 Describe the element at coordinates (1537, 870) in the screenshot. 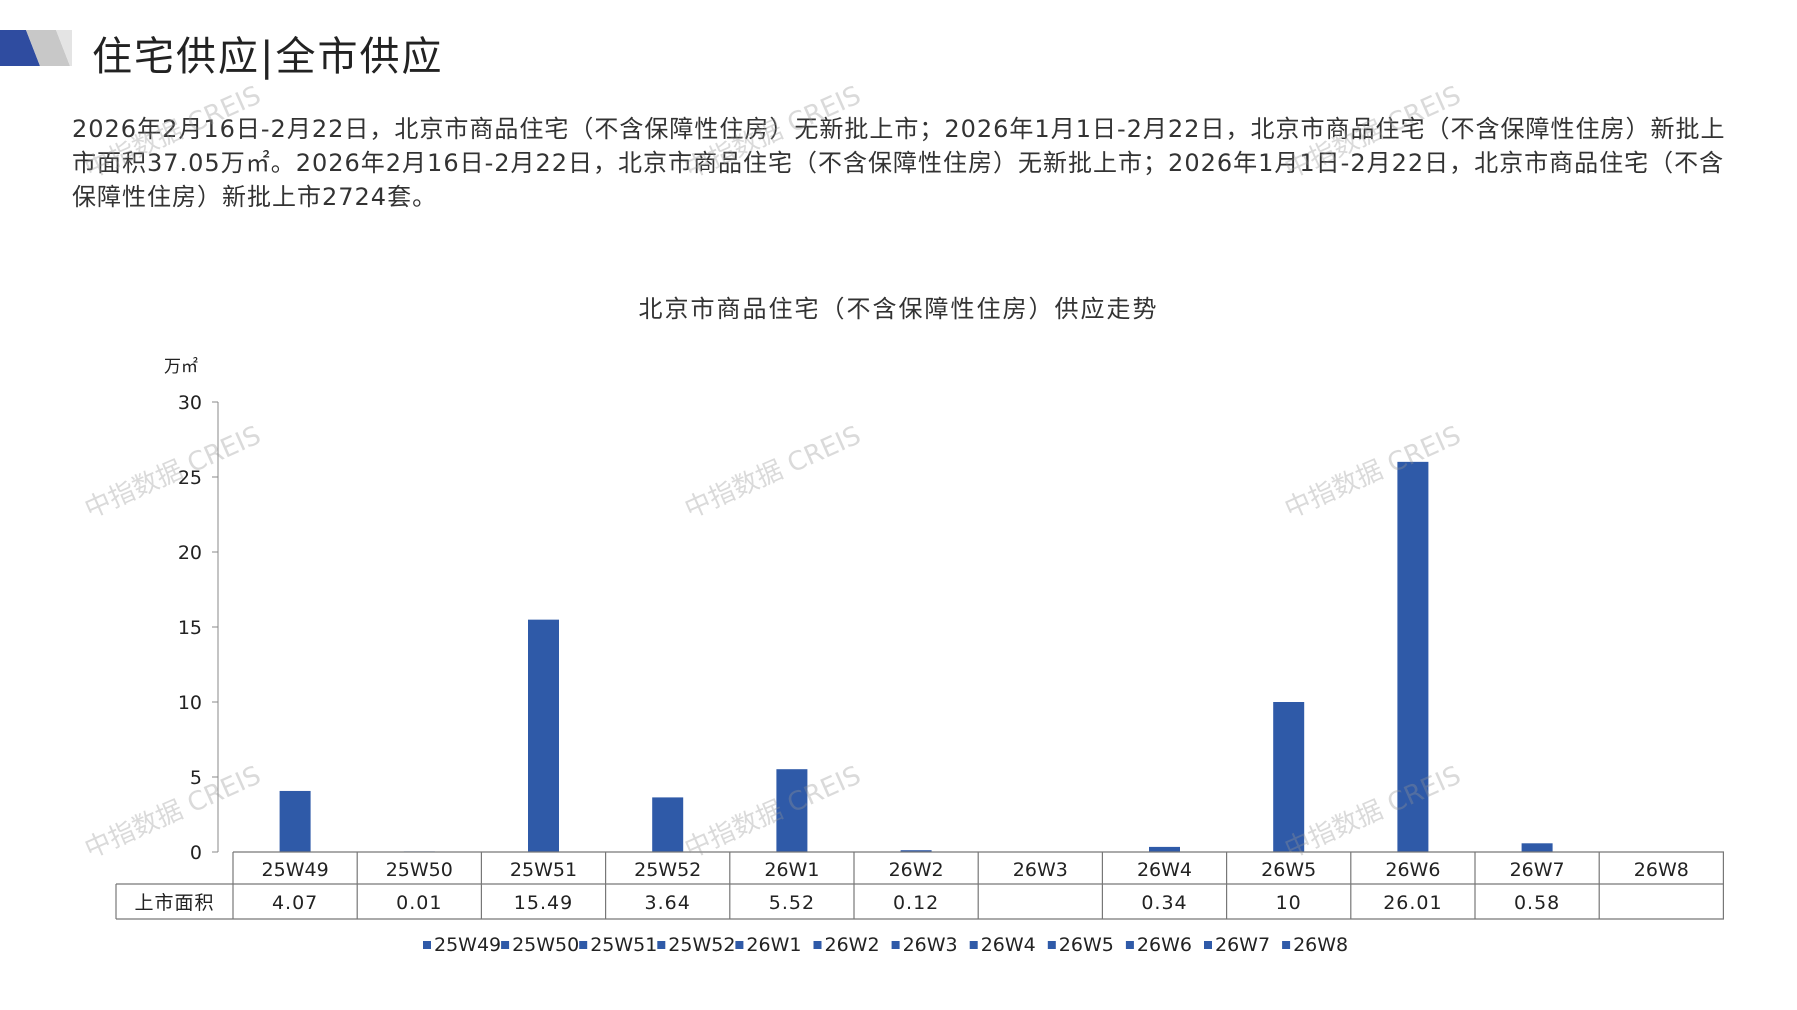

I see `x-tick-label: 26W7` at that location.